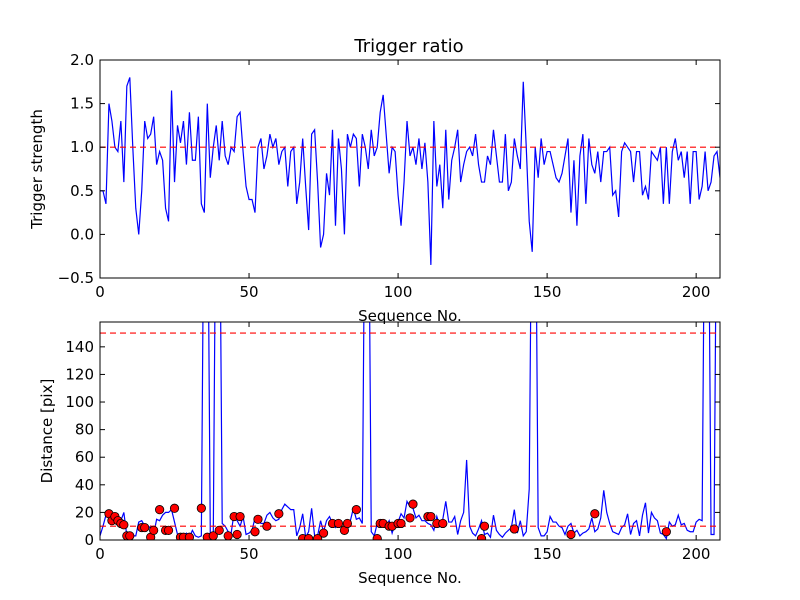  I want to click on y-axis-label: Distance [pix], so click(47, 431).